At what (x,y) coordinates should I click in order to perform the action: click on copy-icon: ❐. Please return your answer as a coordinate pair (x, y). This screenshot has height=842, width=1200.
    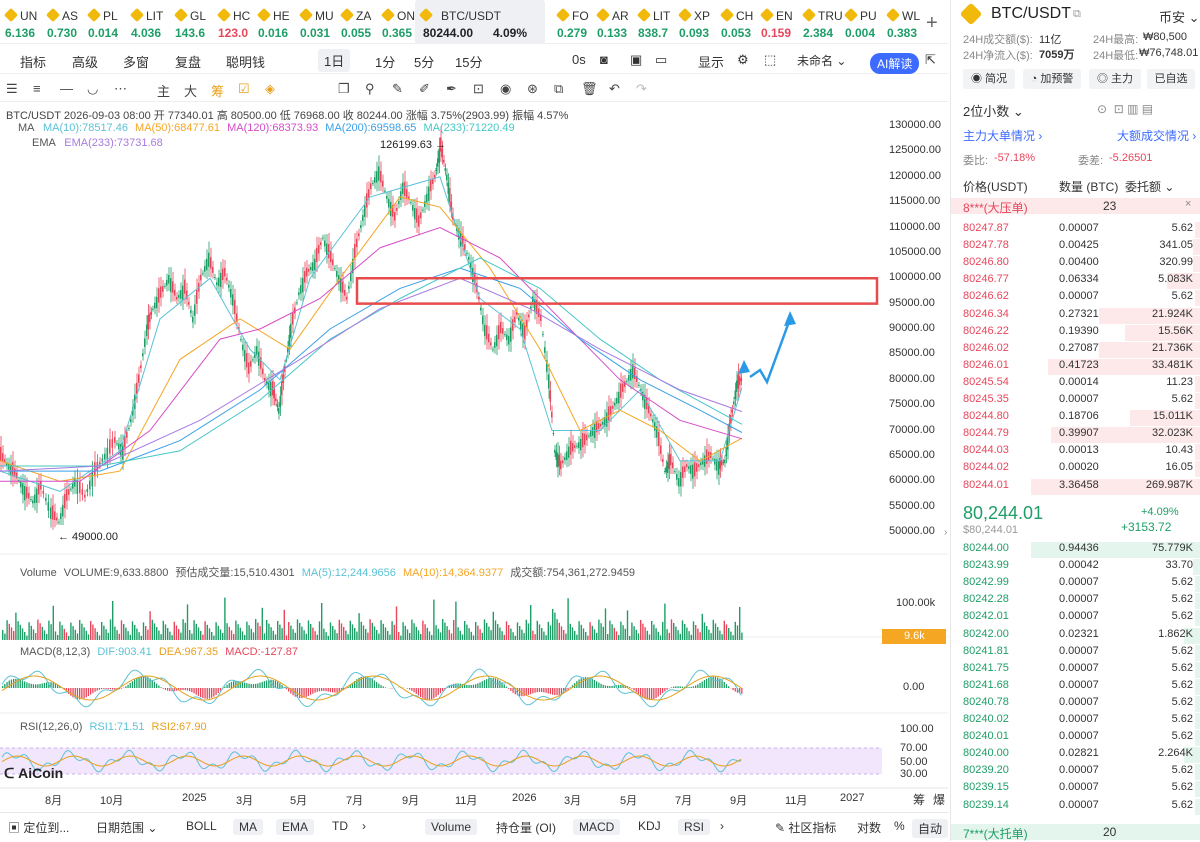
    Looking at the image, I should click on (344, 89).